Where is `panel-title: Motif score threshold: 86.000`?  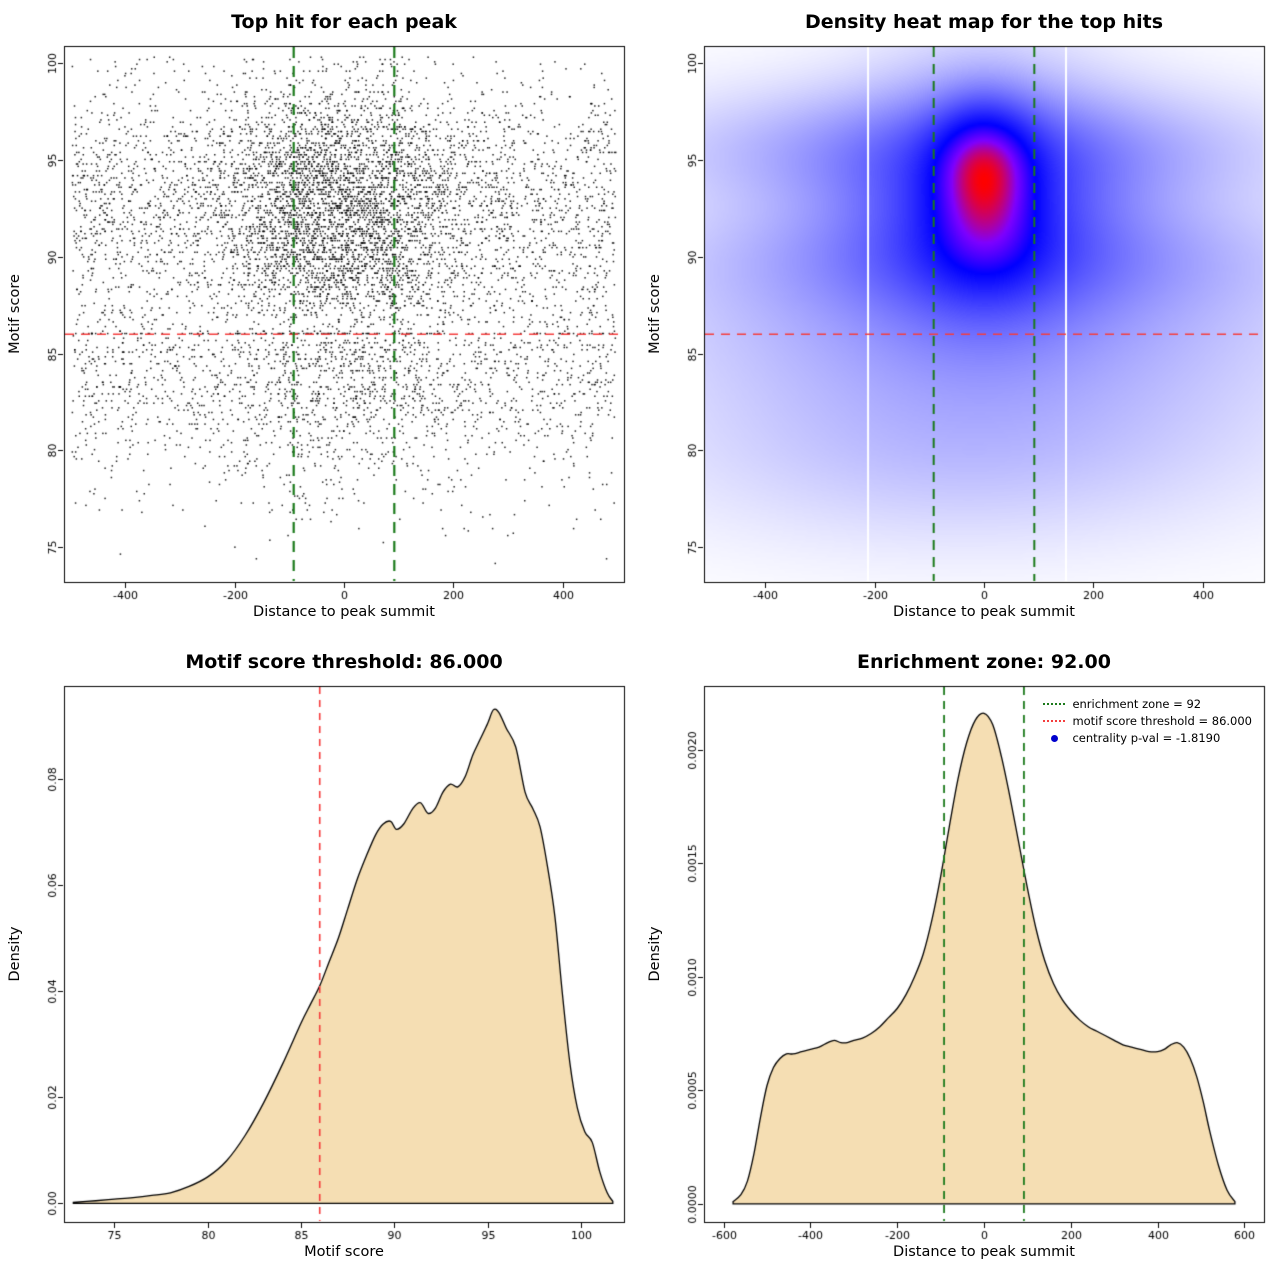 panel-title: Motif score threshold: 86.000 is located at coordinates (344, 662).